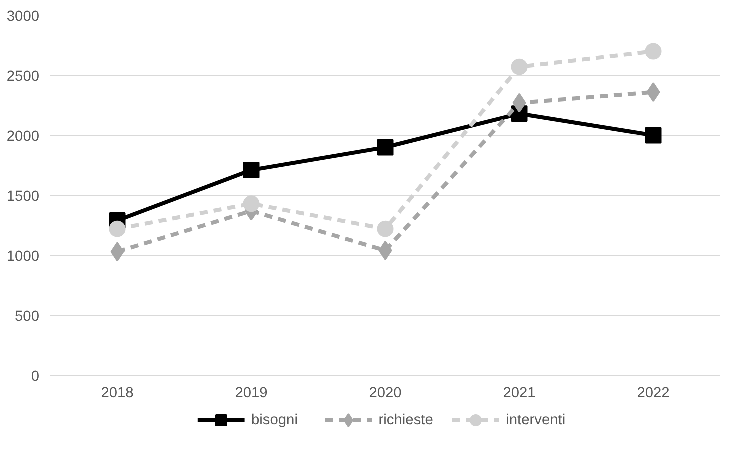 The height and width of the screenshot is (457, 752). What do you see at coordinates (519, 394) in the screenshot?
I see `x-tick-label: 2021` at bounding box center [519, 394].